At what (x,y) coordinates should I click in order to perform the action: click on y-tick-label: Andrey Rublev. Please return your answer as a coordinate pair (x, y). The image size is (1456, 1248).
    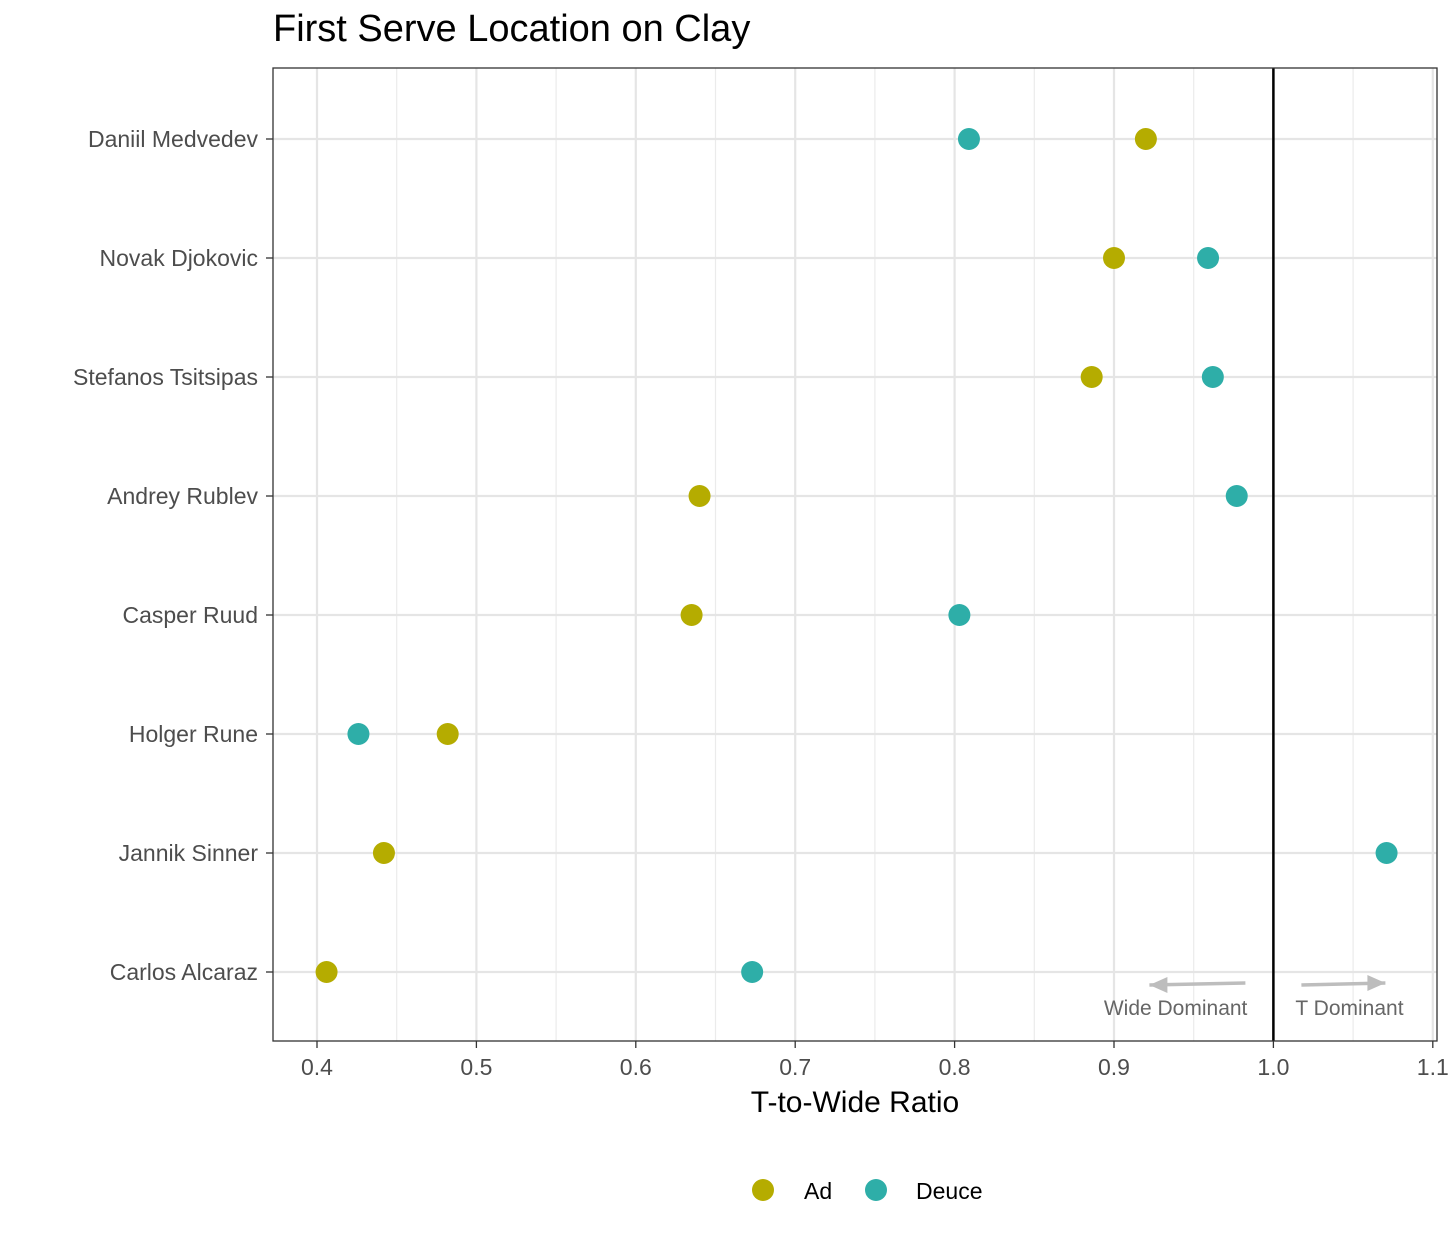
    Looking at the image, I should click on (182, 496).